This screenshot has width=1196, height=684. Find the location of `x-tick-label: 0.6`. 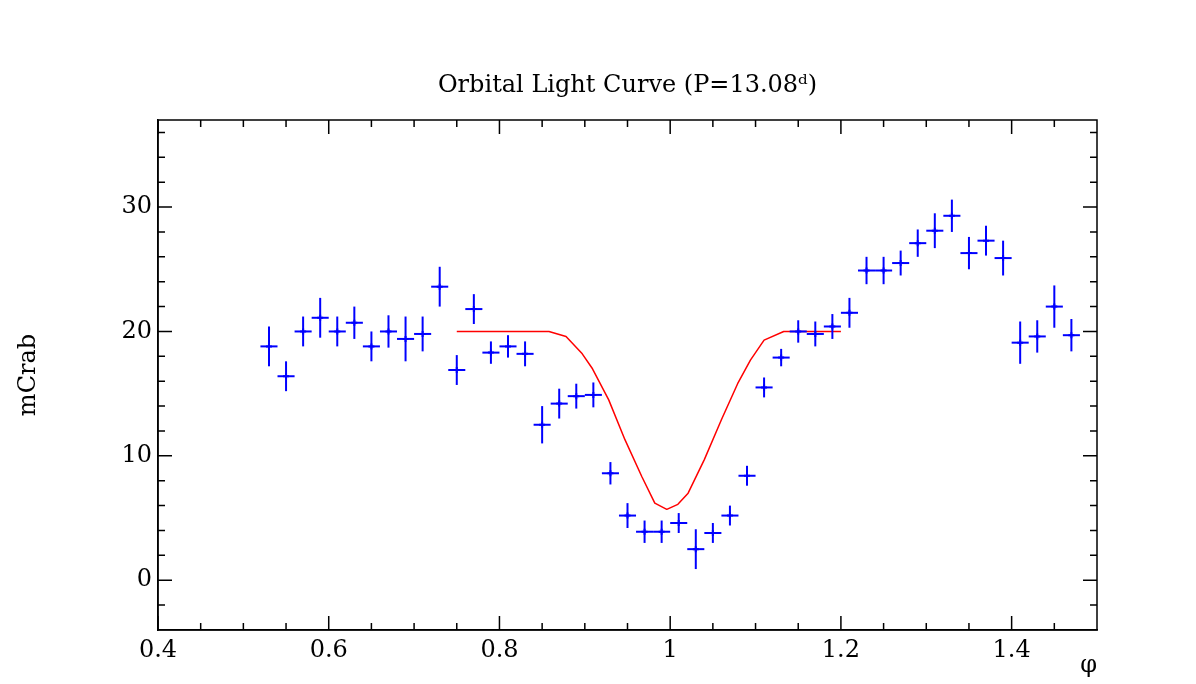

x-tick-label: 0.6 is located at coordinates (328, 648).